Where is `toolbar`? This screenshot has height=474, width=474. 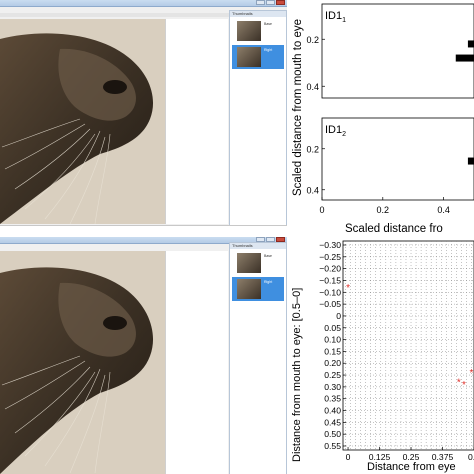
toolbar is located at coordinates (143, 15).